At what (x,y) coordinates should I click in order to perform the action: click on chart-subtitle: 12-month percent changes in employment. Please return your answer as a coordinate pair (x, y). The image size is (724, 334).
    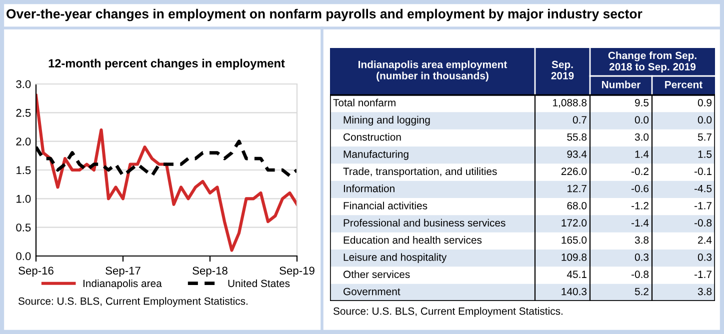
    Looking at the image, I should click on (166, 64).